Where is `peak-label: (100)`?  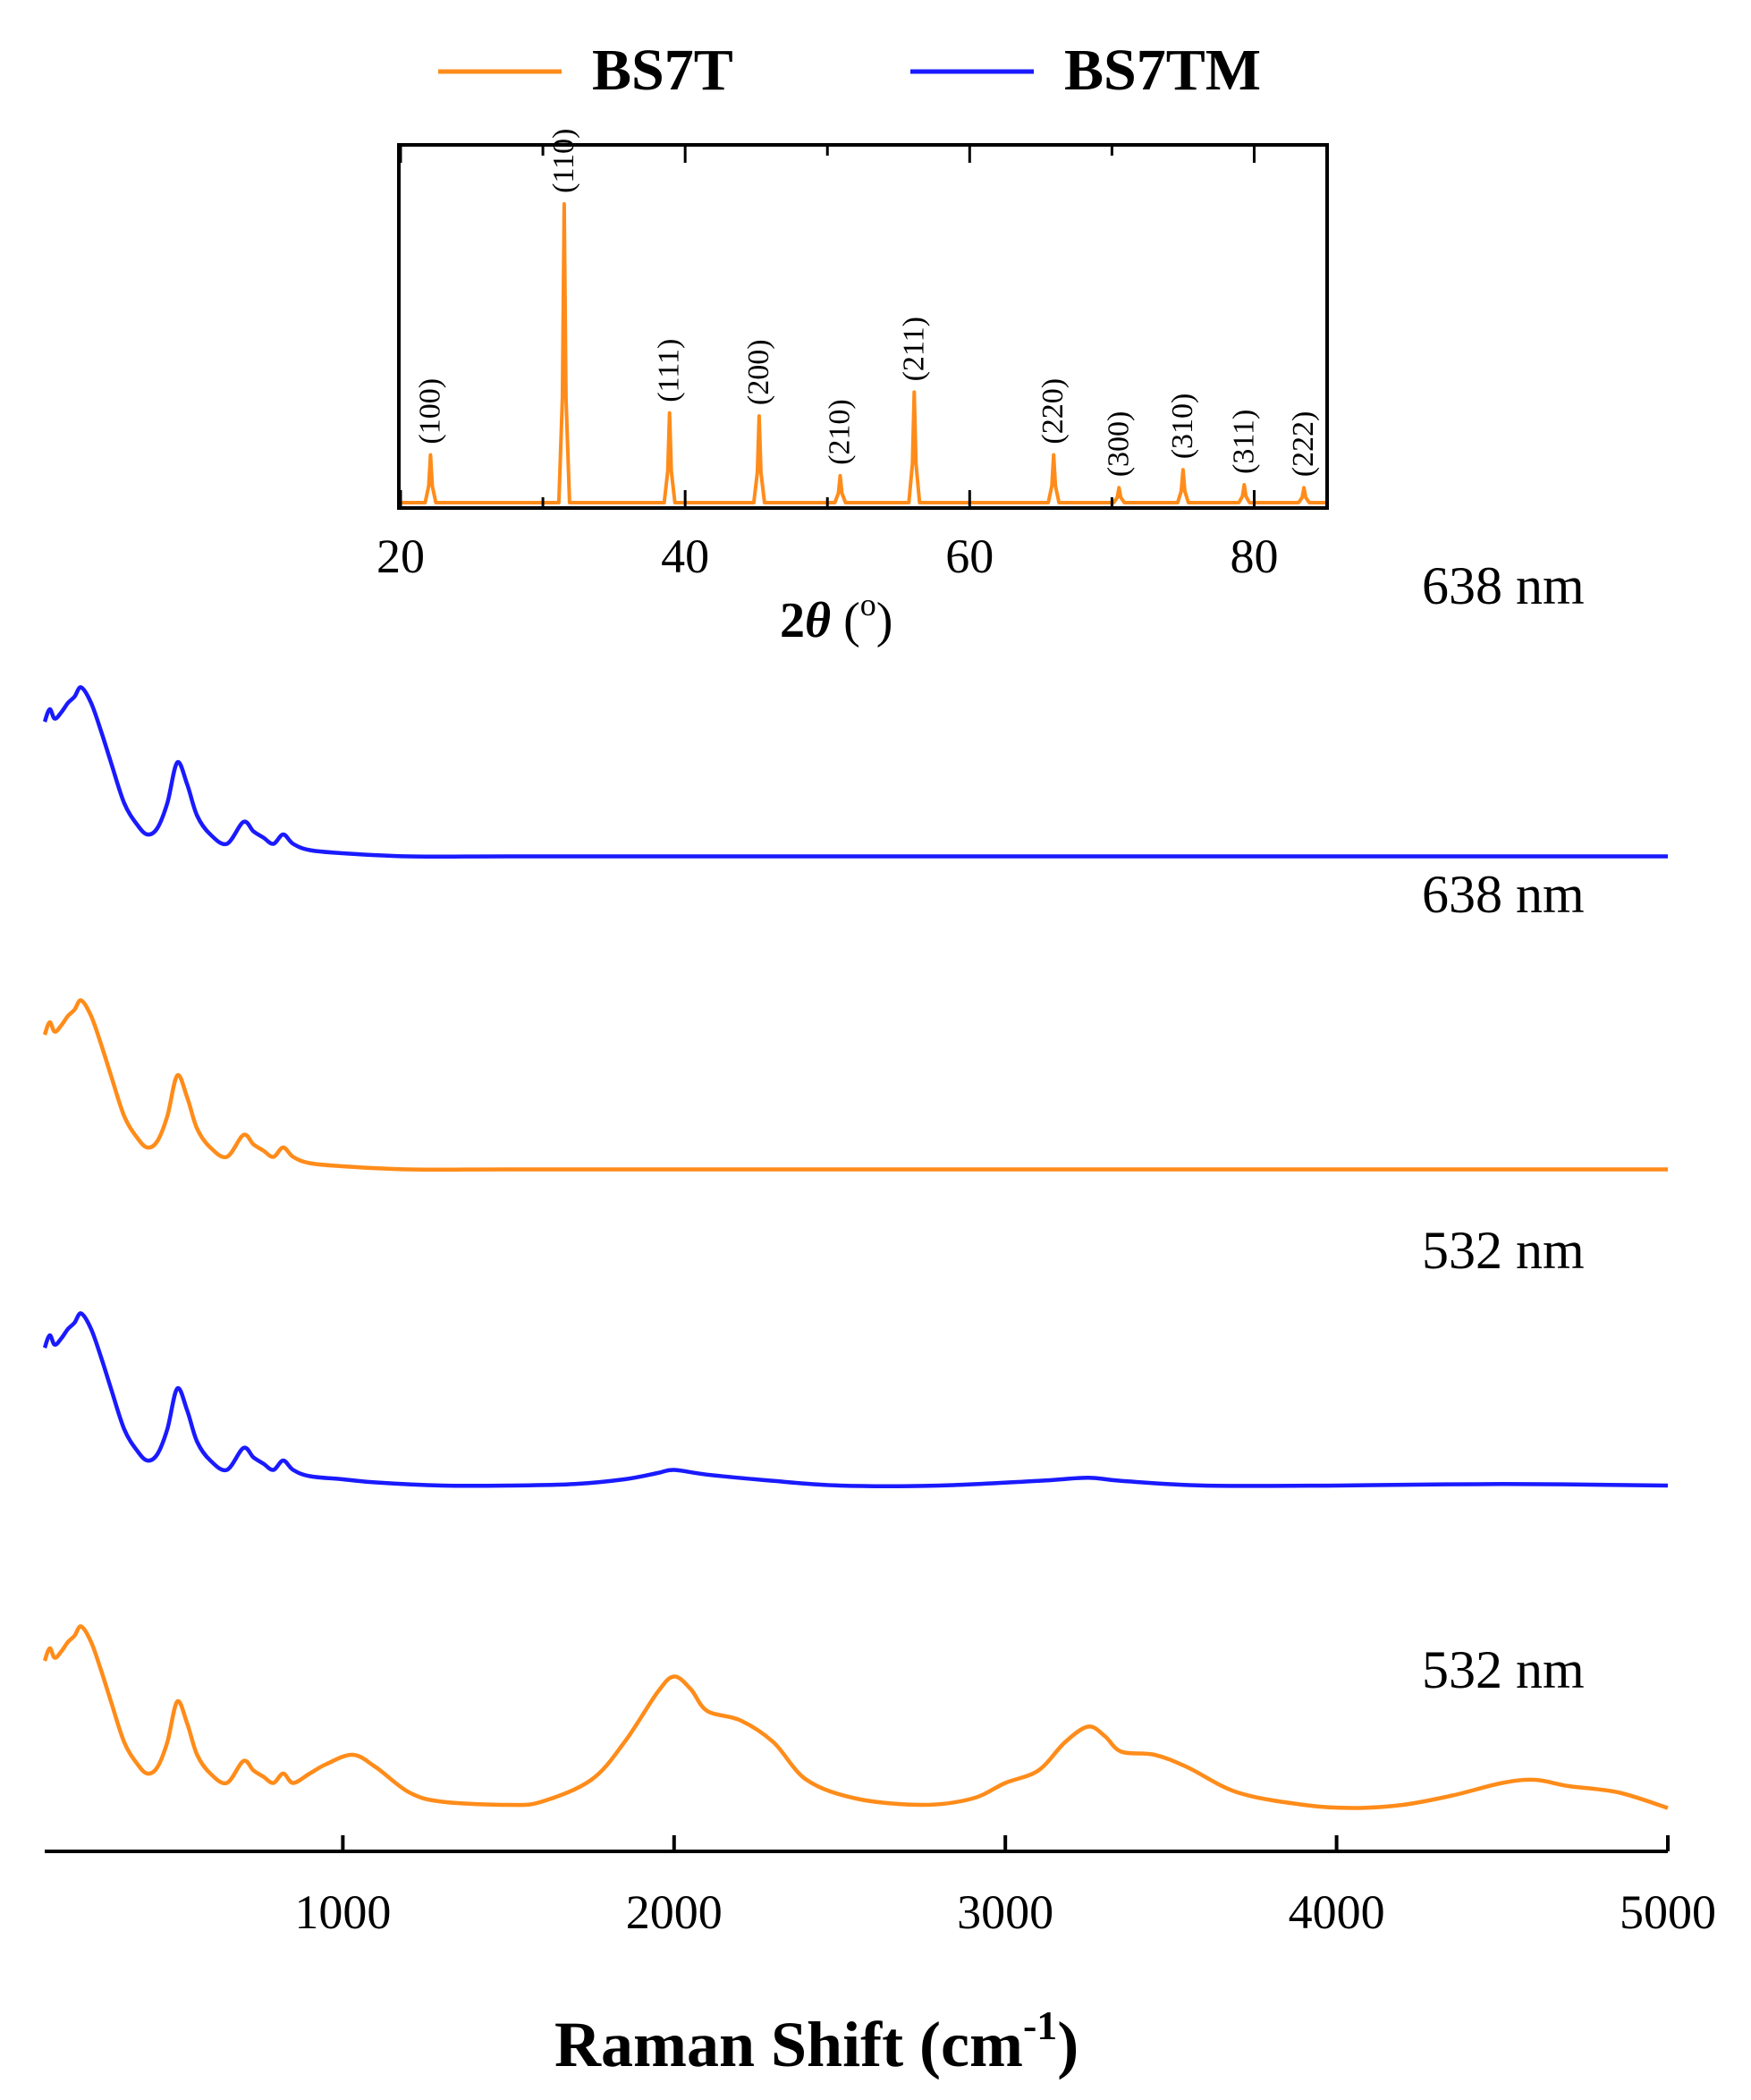
peak-label: (100) is located at coordinates (430, 411).